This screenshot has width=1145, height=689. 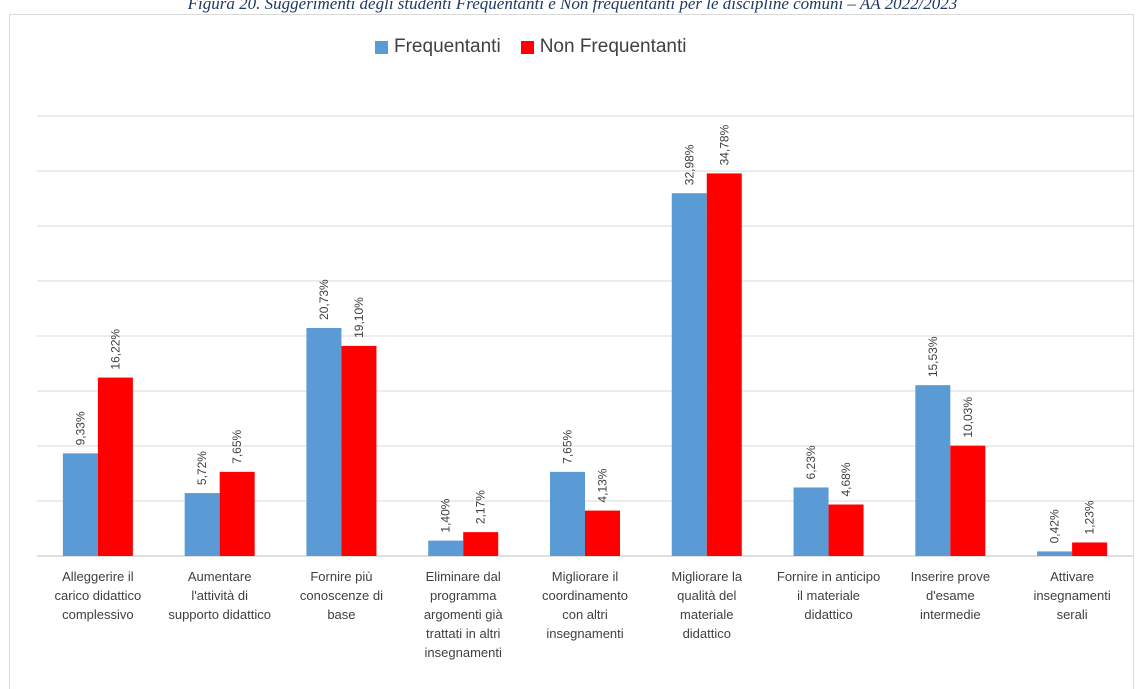 What do you see at coordinates (219, 614) in the screenshot?
I see `category-label: supporto didattico` at bounding box center [219, 614].